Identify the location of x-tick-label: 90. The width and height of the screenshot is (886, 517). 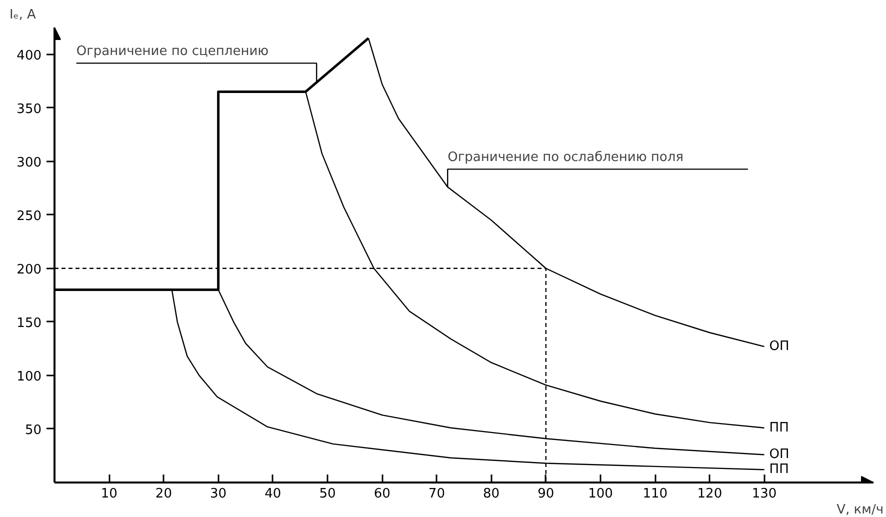
(546, 494).